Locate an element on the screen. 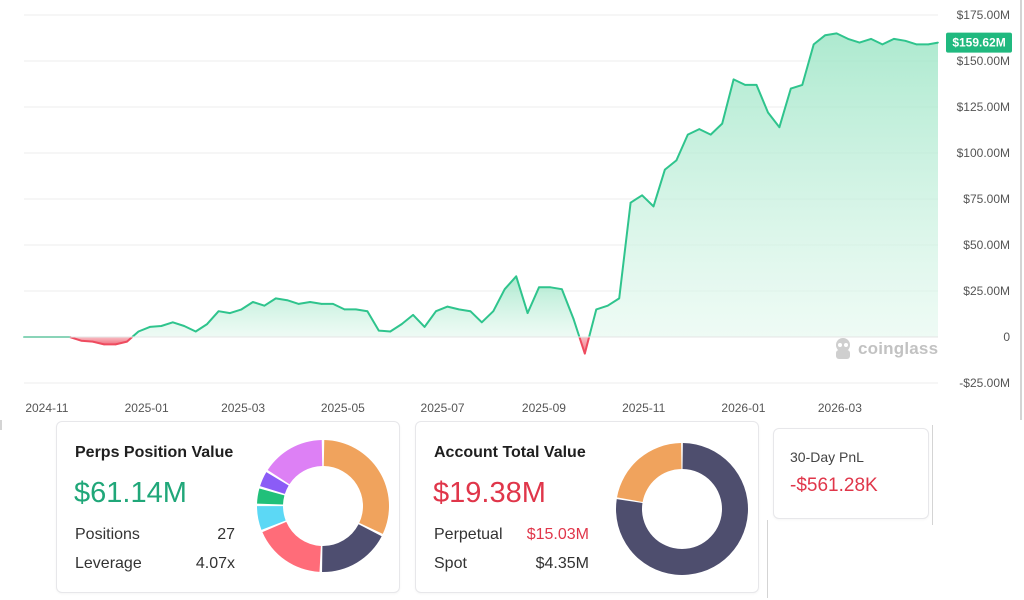 This screenshot has height=600, width=1024. perpetual-value: $15.03M is located at coordinates (557, 534).